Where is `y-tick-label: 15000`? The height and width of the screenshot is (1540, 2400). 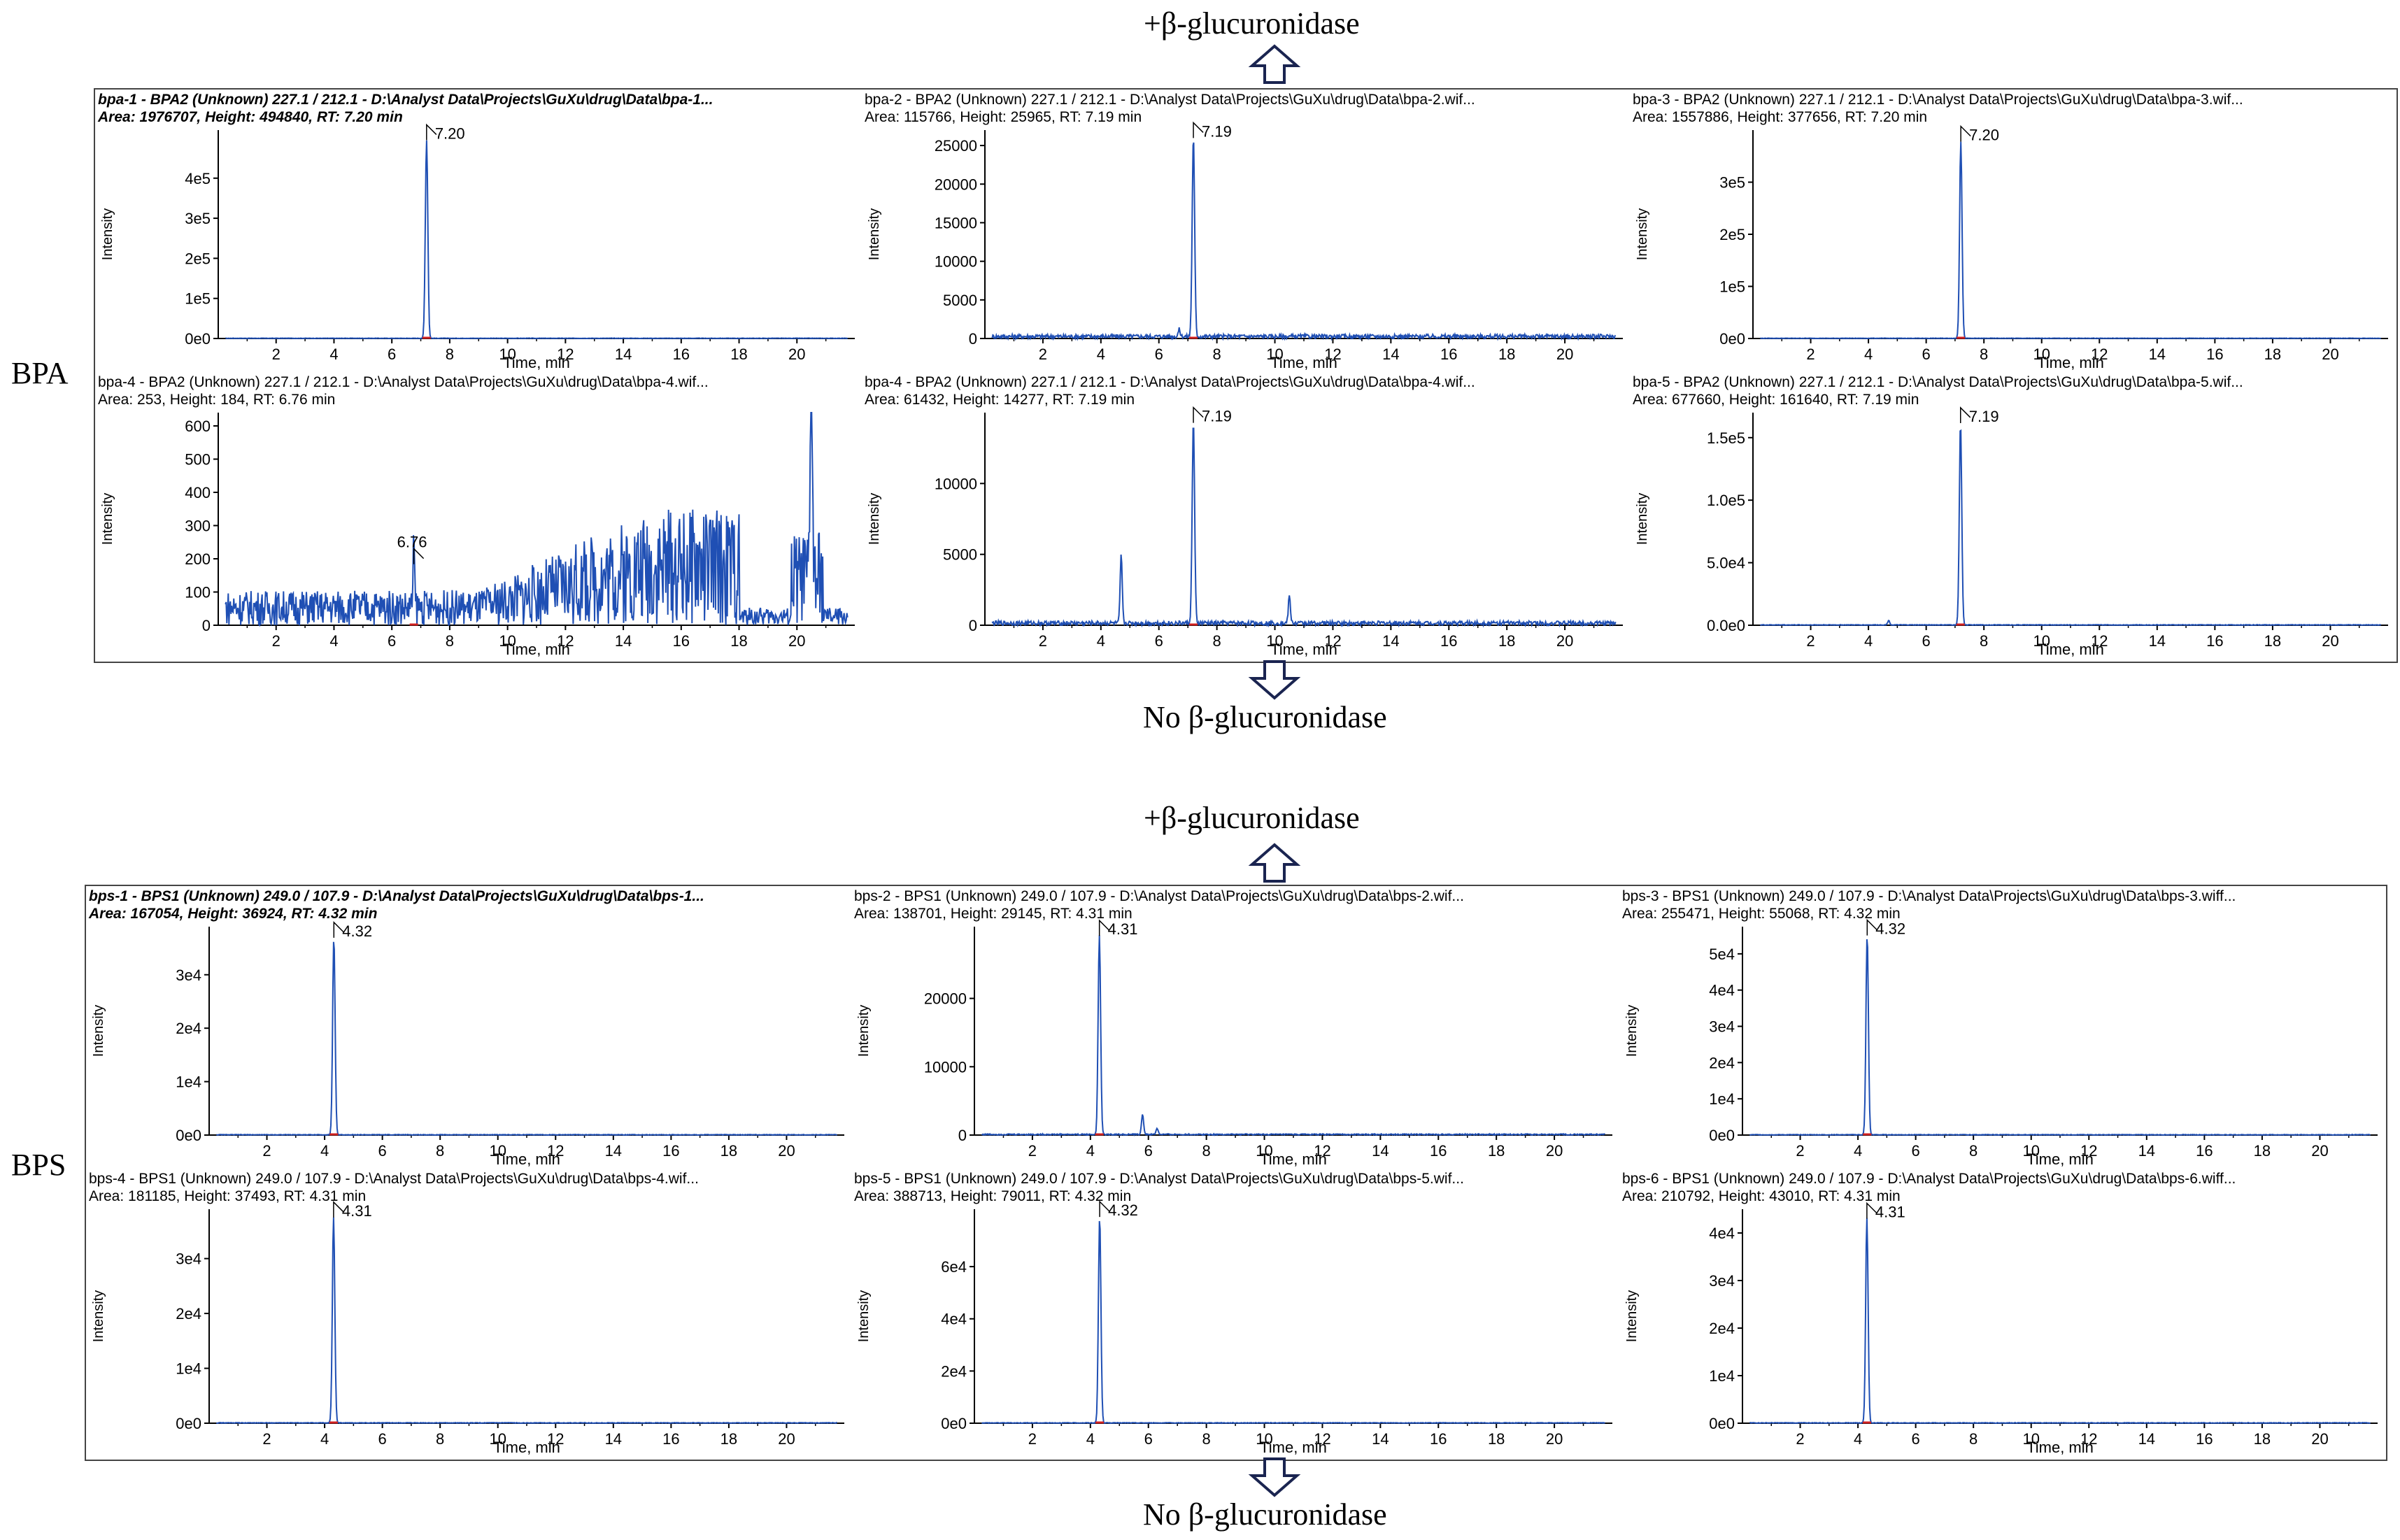
y-tick-label: 15000 is located at coordinates (956, 222).